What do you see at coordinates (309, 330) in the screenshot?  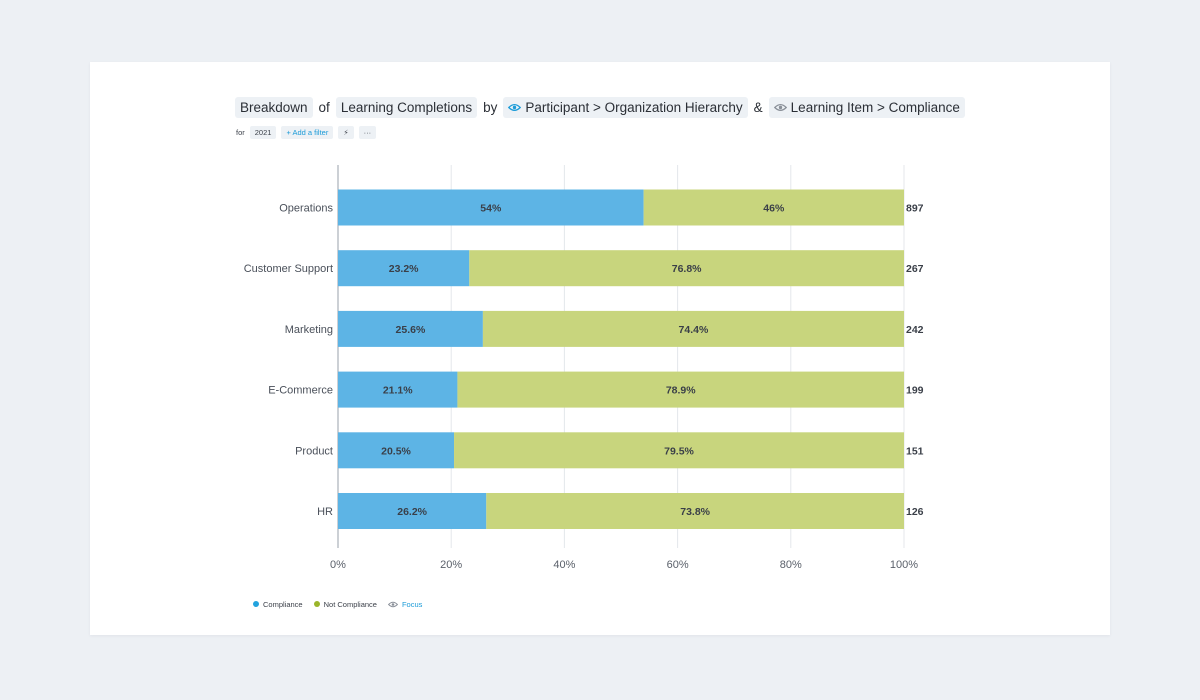 I see `category-label: Marketing` at bounding box center [309, 330].